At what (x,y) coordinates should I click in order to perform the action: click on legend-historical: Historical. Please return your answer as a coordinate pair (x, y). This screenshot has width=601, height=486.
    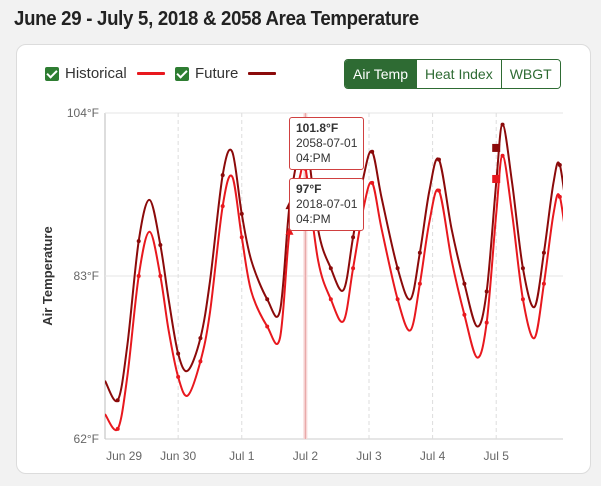
    Looking at the image, I should click on (105, 73).